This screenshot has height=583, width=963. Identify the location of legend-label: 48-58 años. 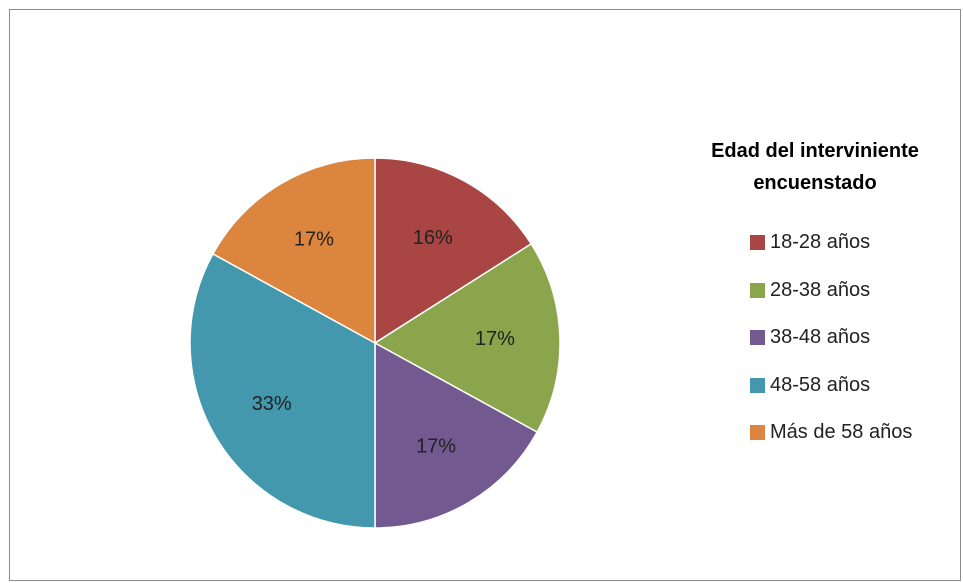
(820, 384).